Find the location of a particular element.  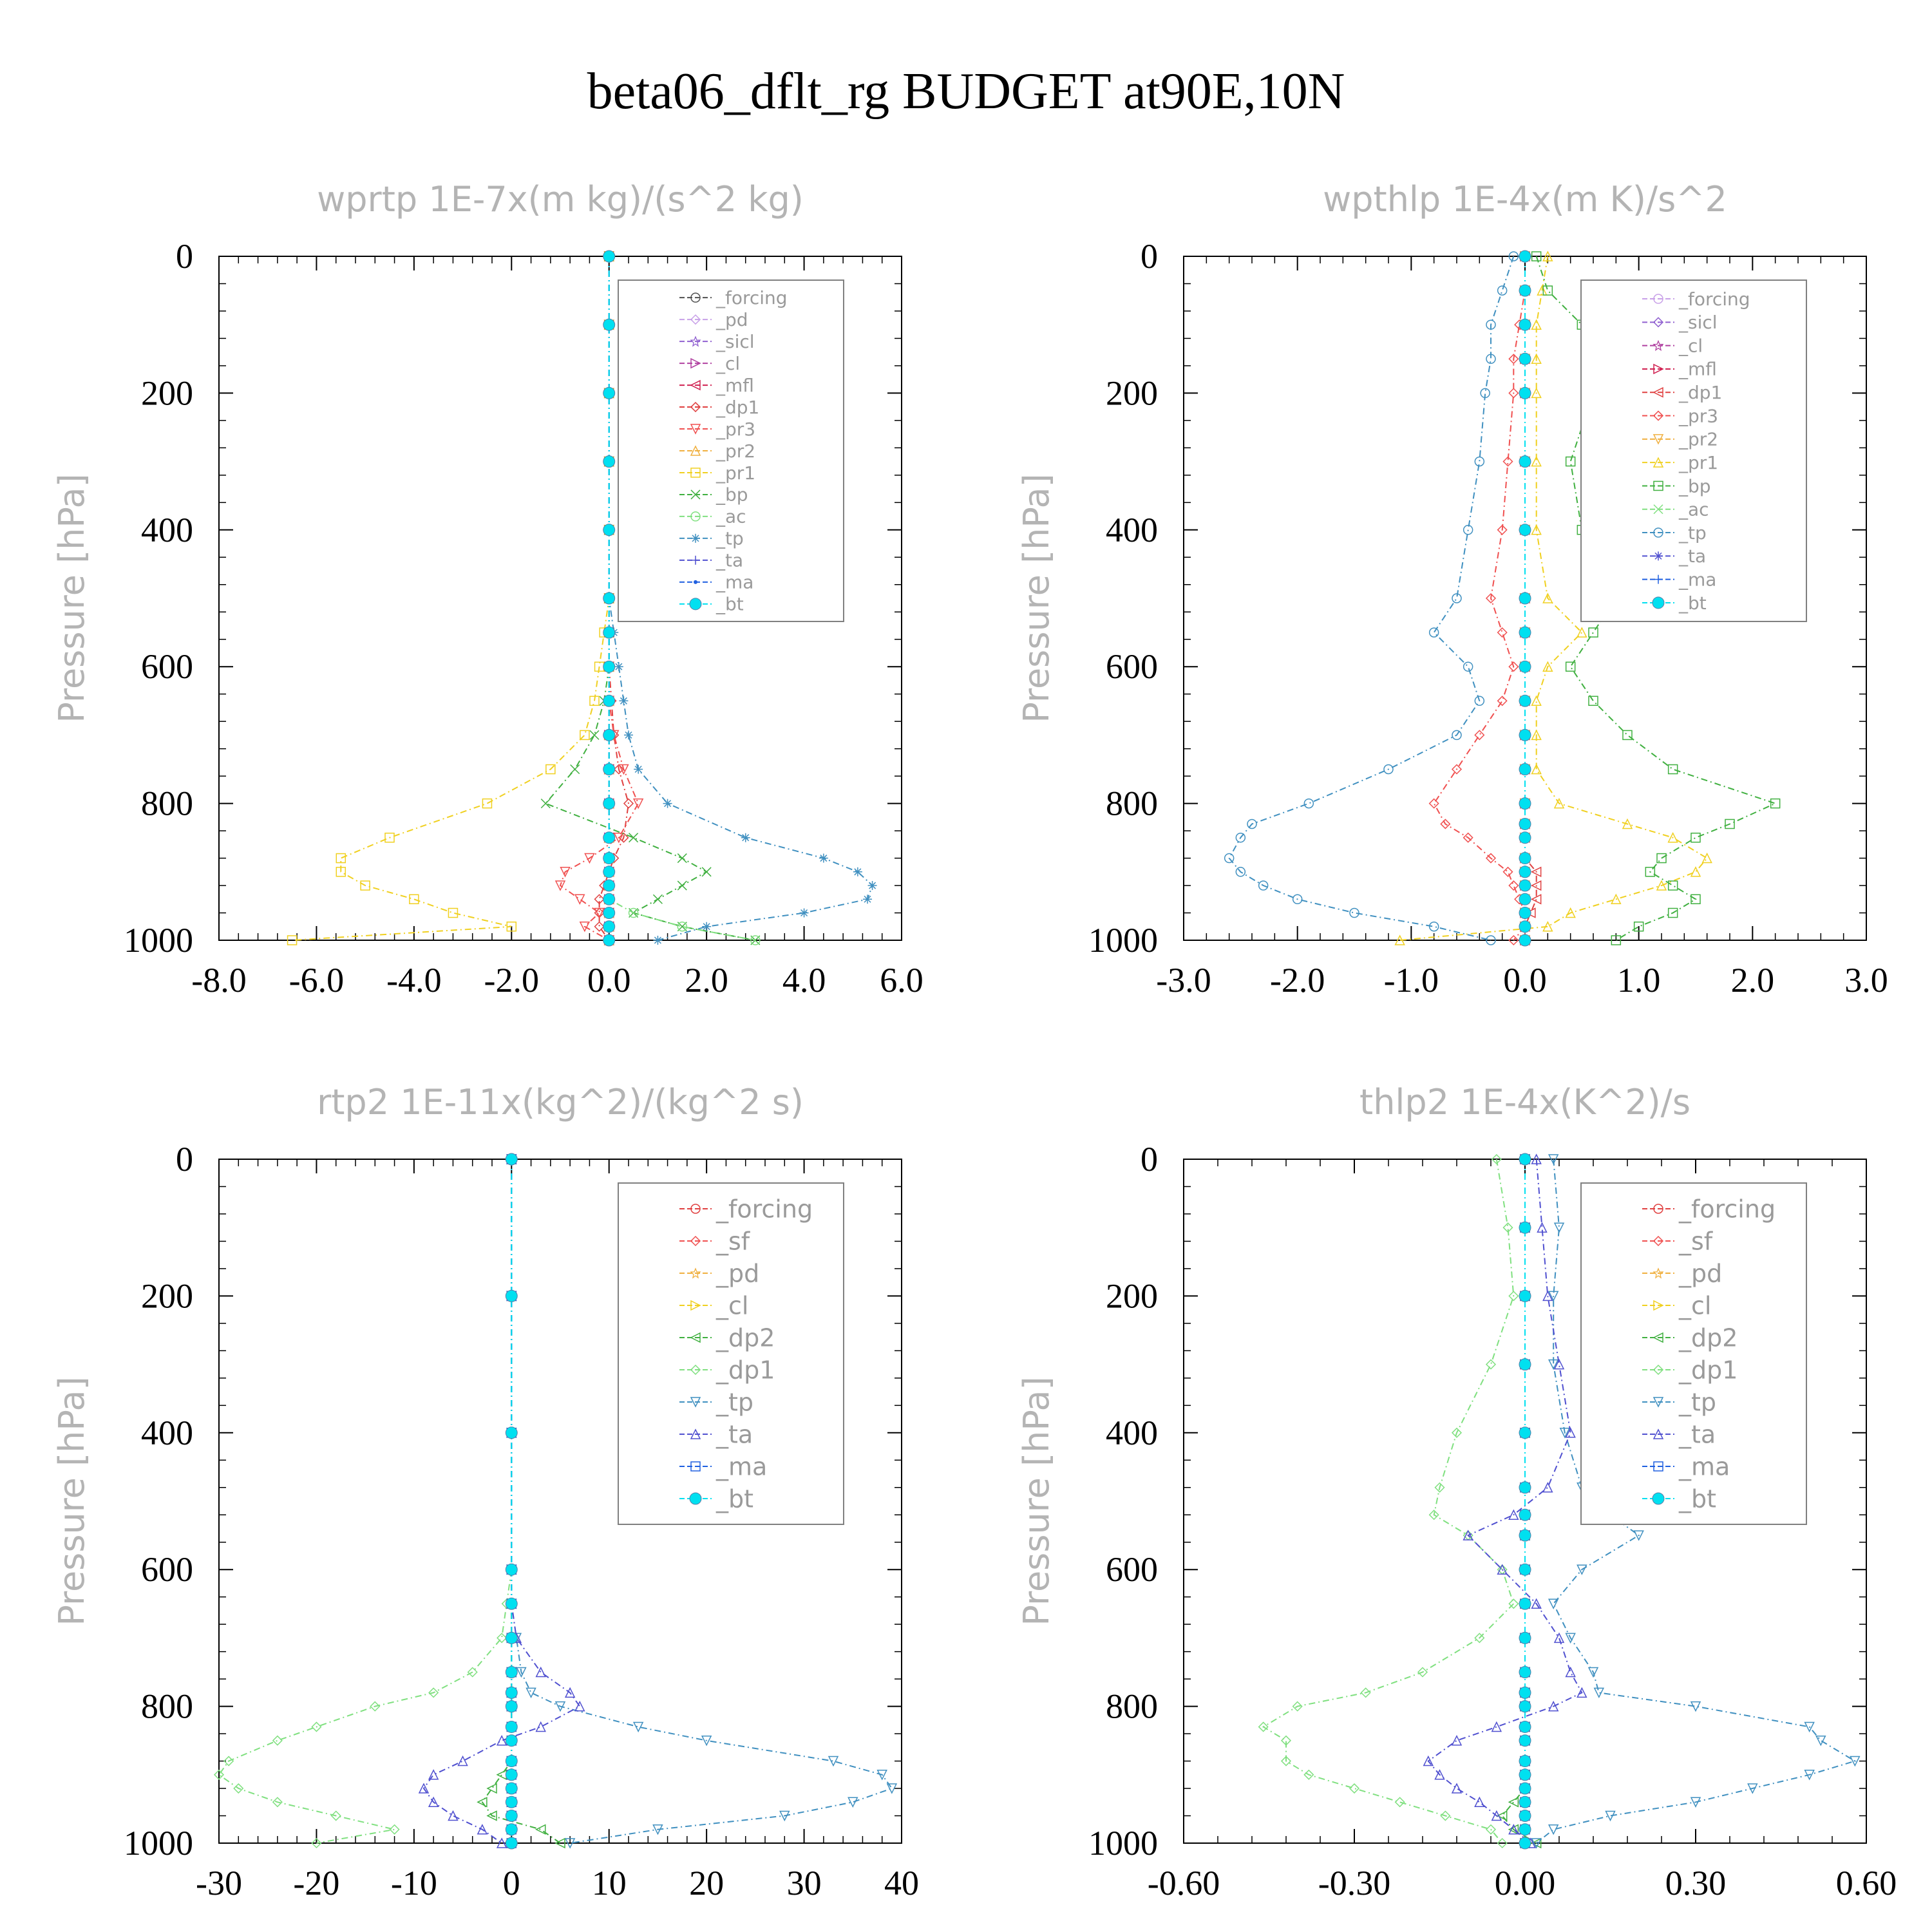

series_pr1 is located at coordinates (1553, 598).